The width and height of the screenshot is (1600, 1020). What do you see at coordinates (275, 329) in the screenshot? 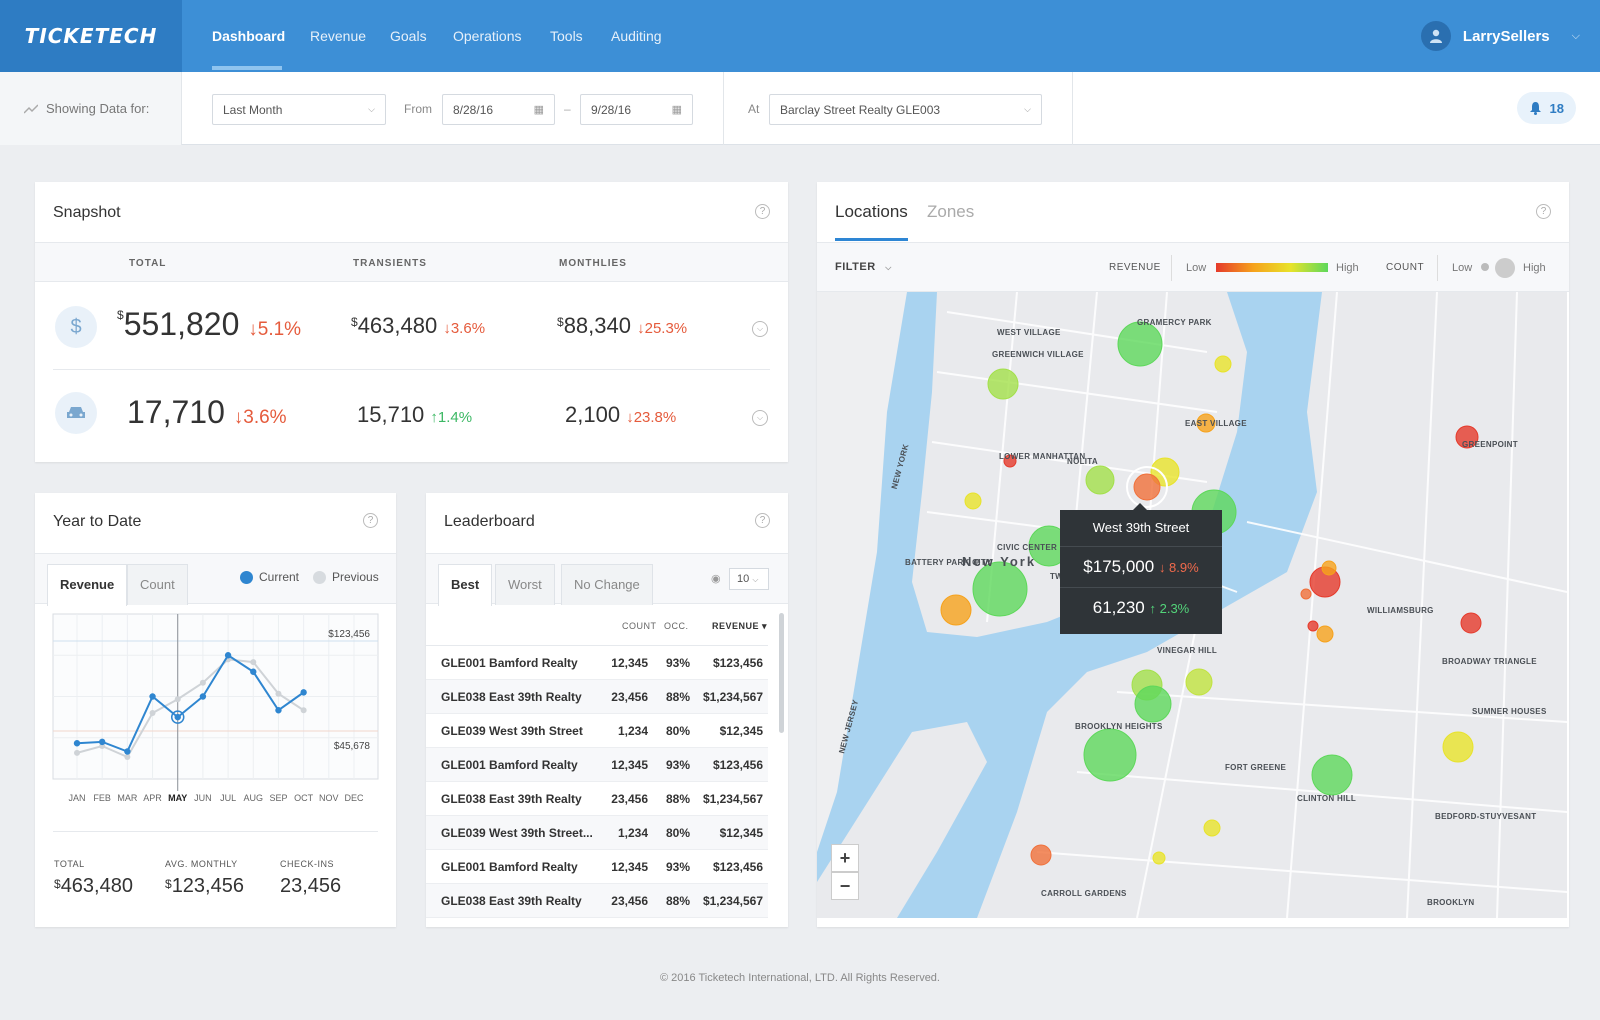
I see `revenue-total-change: ↓5.1%` at bounding box center [275, 329].